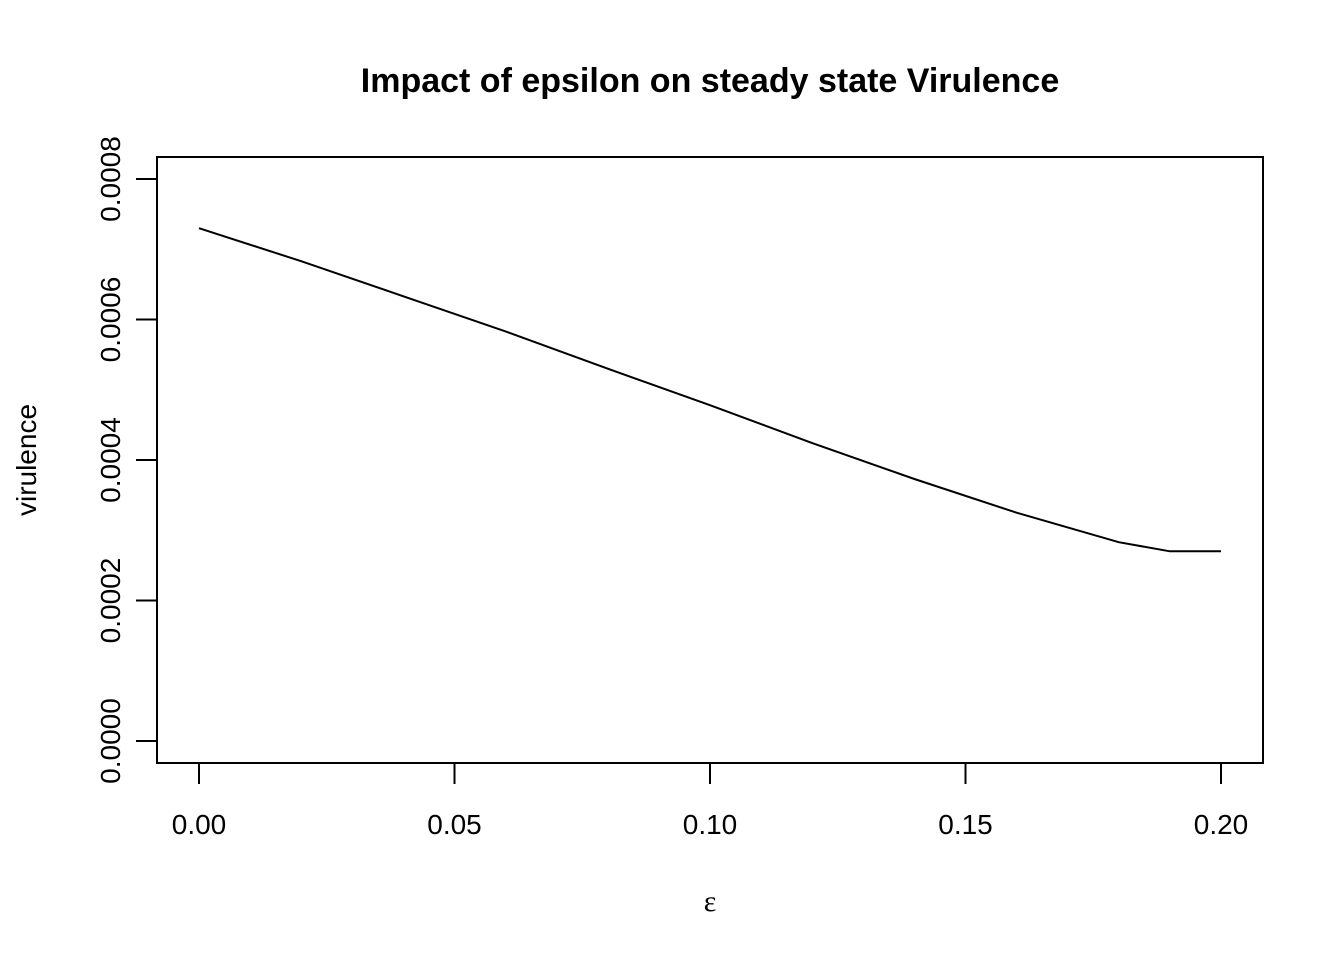 Image resolution: width=1344 pixels, height=960 pixels. Describe the element at coordinates (110, 320) in the screenshot. I see `y-tick-label: 0.0006` at that location.